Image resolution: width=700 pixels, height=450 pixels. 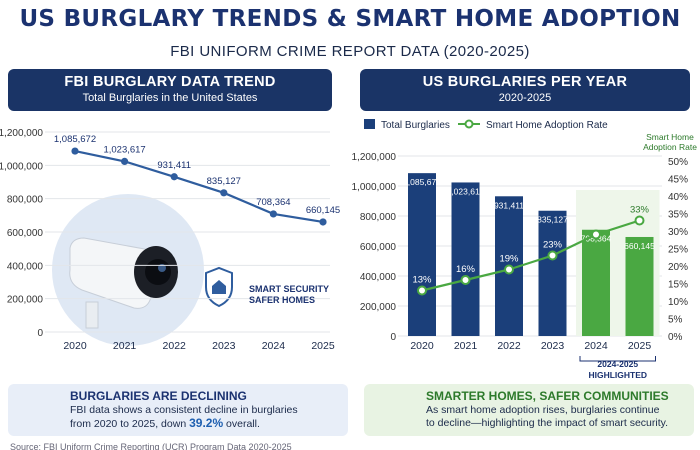 What do you see at coordinates (525, 98) in the screenshot?
I see `right-panel-subtitle: 2020-2025` at bounding box center [525, 98].